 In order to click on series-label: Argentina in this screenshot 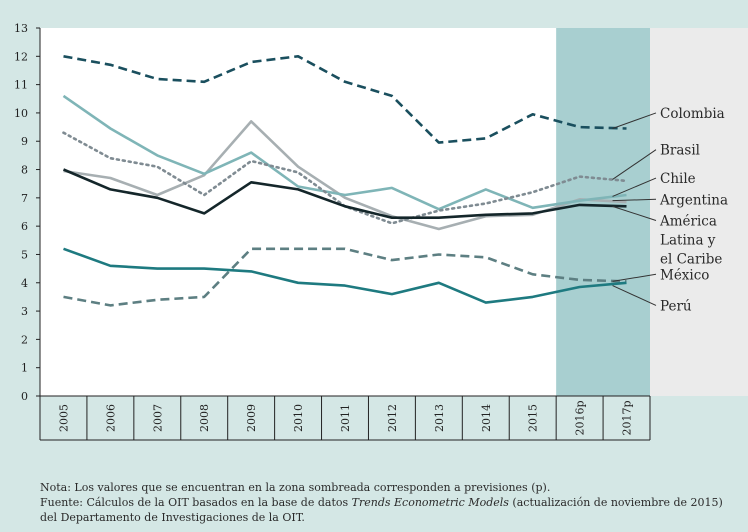, I will do `click(693, 200)`.